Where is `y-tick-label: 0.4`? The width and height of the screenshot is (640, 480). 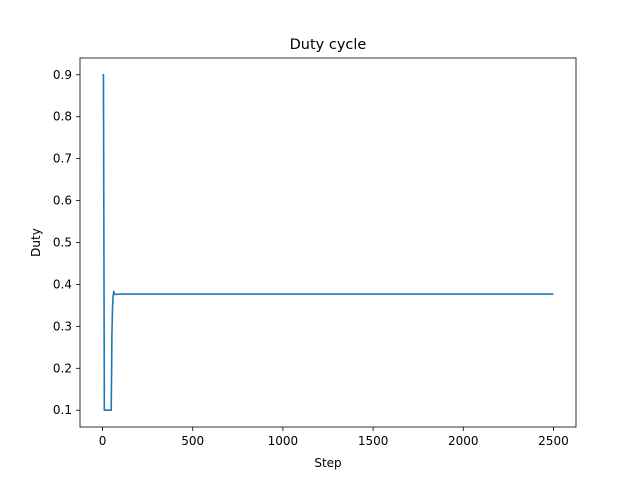
y-tick-label: 0.4 is located at coordinates (62, 284).